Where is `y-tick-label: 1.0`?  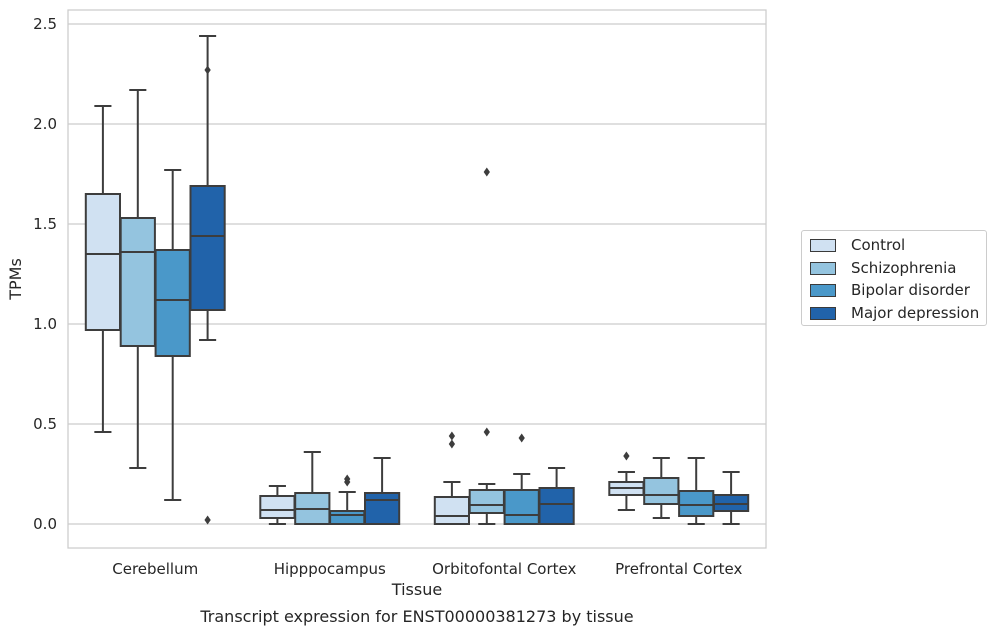
y-tick-label: 1.0 is located at coordinates (45, 324).